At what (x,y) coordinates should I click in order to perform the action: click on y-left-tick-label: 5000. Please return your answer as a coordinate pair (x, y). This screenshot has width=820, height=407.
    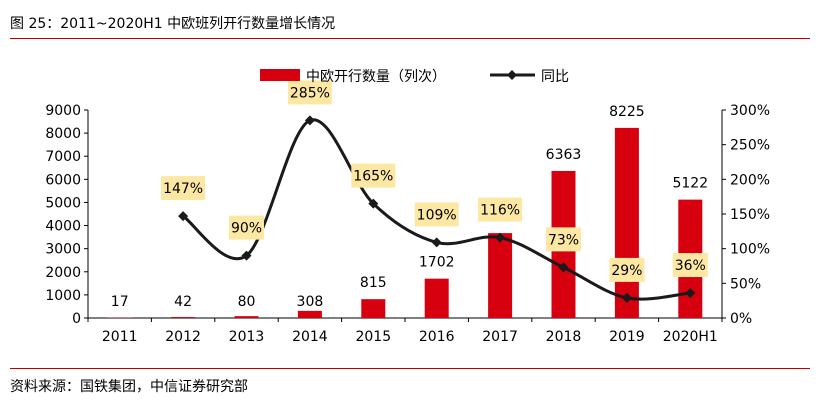
    Looking at the image, I should click on (63, 203).